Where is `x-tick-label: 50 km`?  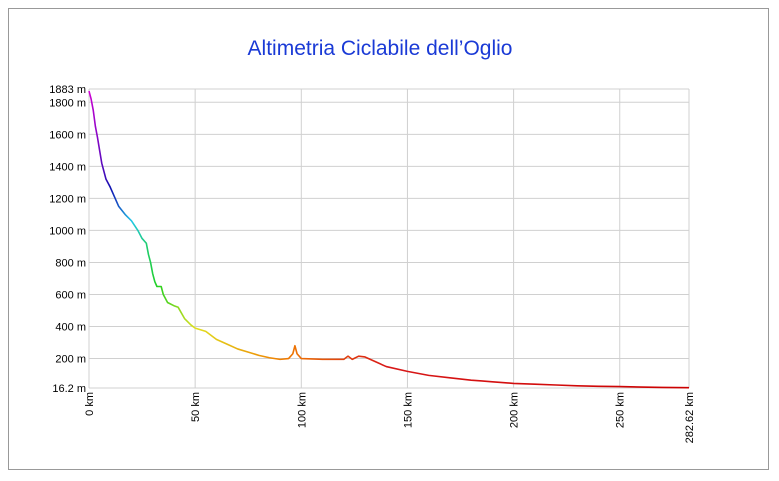 x-tick-label: 50 km is located at coordinates (196, 407).